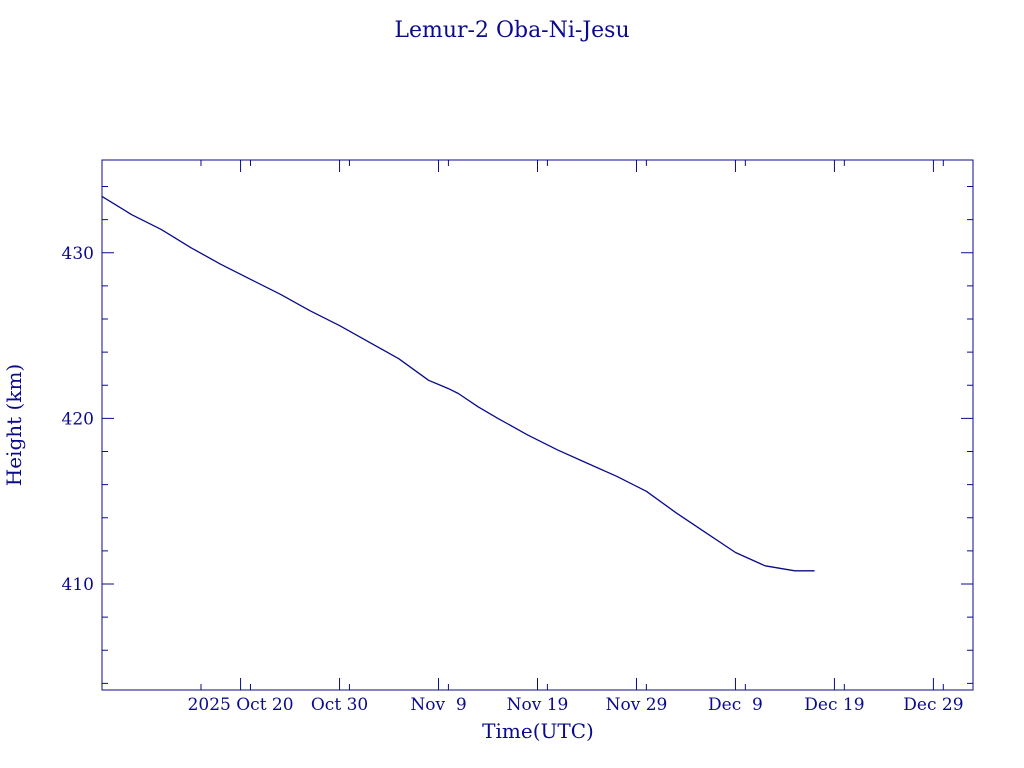  I want to click on x-tick-label: Dec 9, so click(735, 705).